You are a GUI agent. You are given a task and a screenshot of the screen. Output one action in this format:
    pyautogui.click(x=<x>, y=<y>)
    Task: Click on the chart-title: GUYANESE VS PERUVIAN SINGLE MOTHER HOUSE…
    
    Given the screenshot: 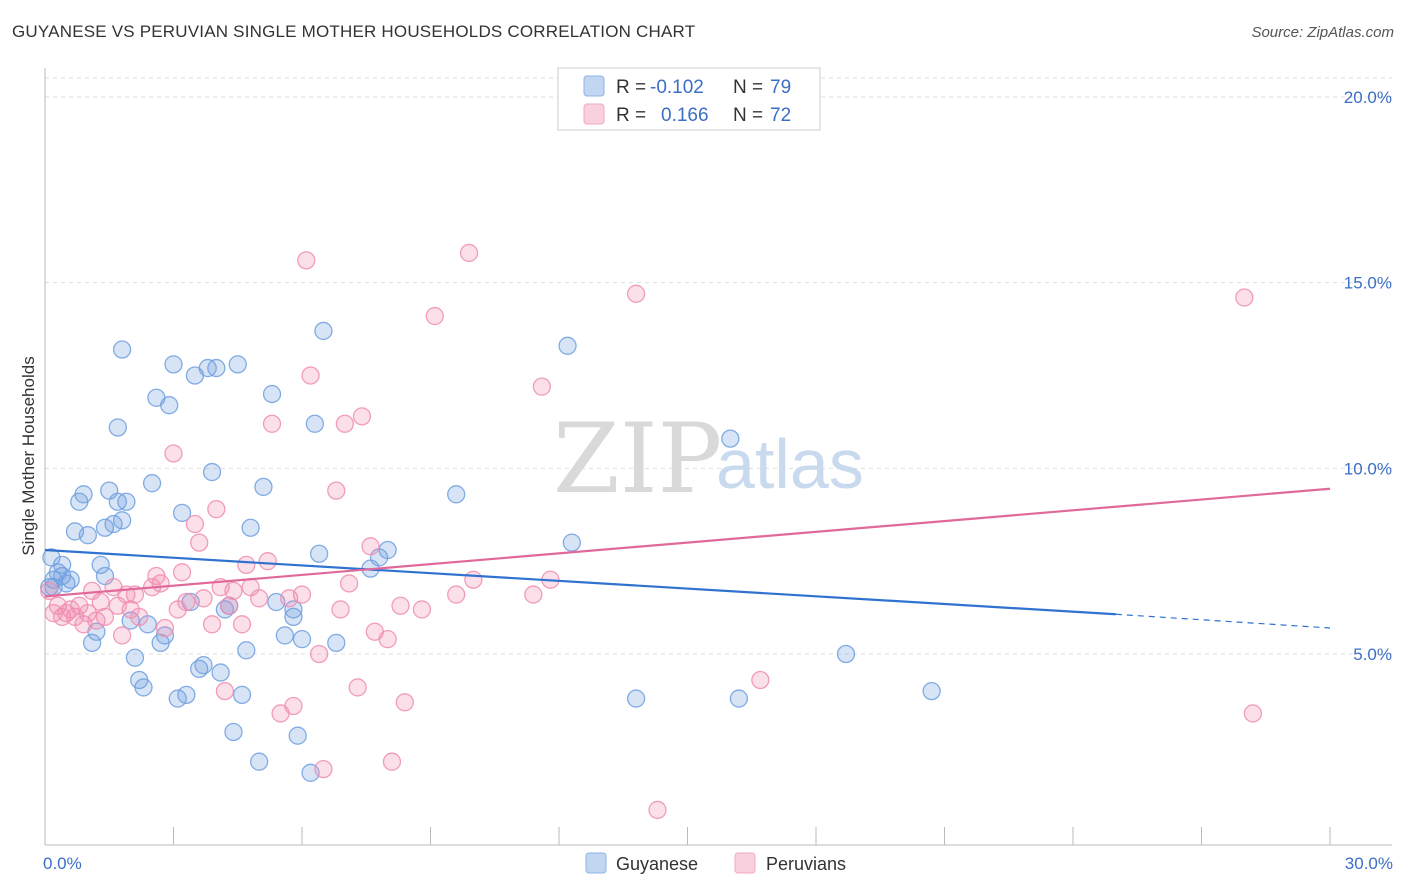 What is the action you would take?
    pyautogui.click(x=354, y=31)
    